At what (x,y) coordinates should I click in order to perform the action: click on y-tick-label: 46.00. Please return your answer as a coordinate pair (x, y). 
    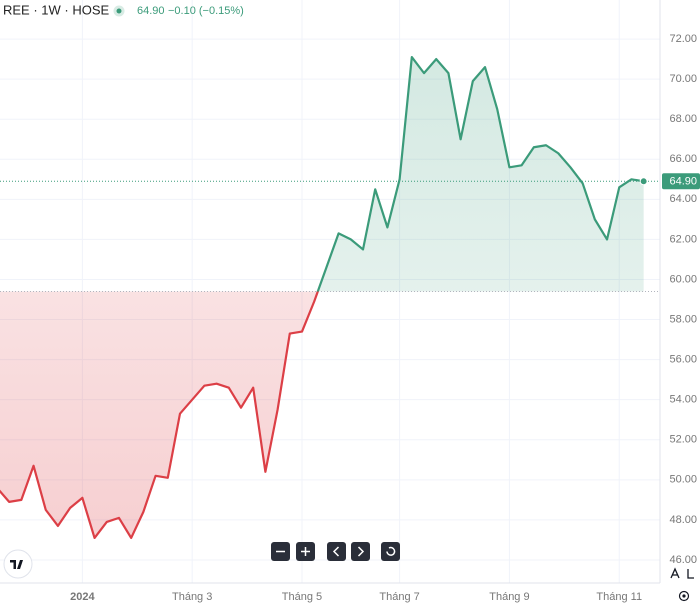
    Looking at the image, I should click on (683, 560).